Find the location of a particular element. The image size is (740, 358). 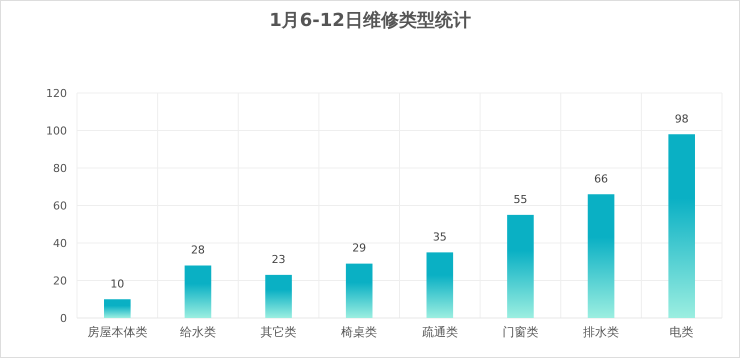

y-tick-label: 0 is located at coordinates (63, 318).